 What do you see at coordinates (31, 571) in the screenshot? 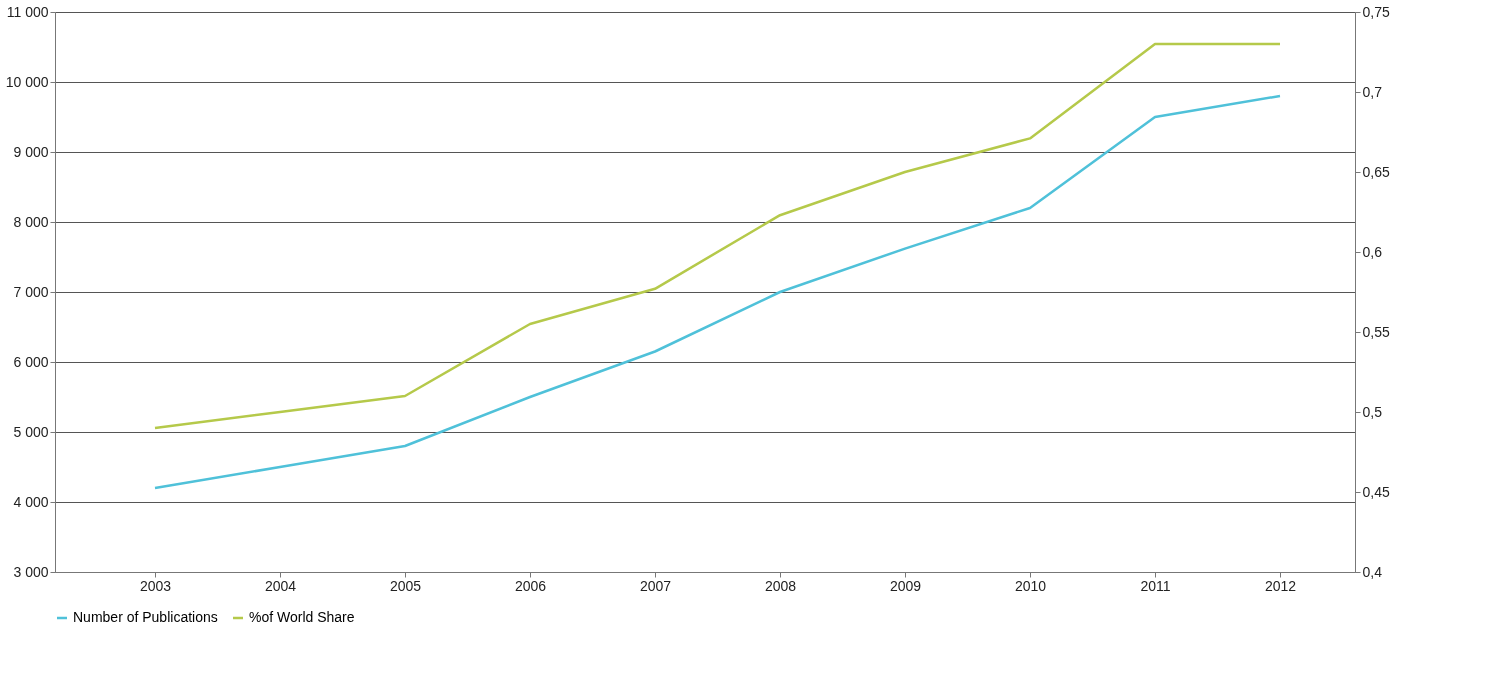
I see `y-tick-label: 3 000` at bounding box center [31, 571].